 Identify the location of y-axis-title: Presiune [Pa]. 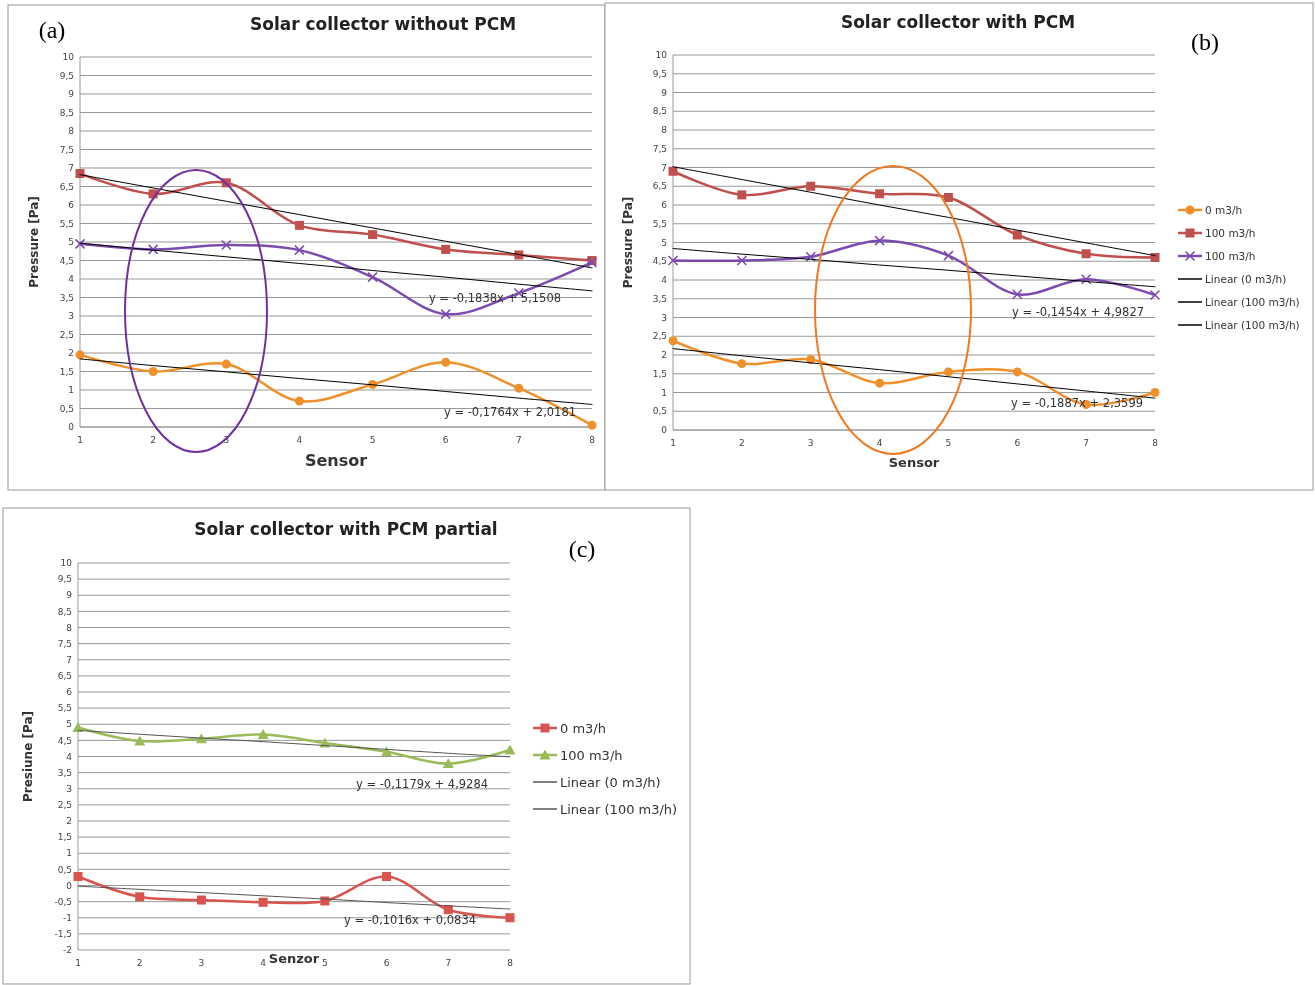
(28, 756).